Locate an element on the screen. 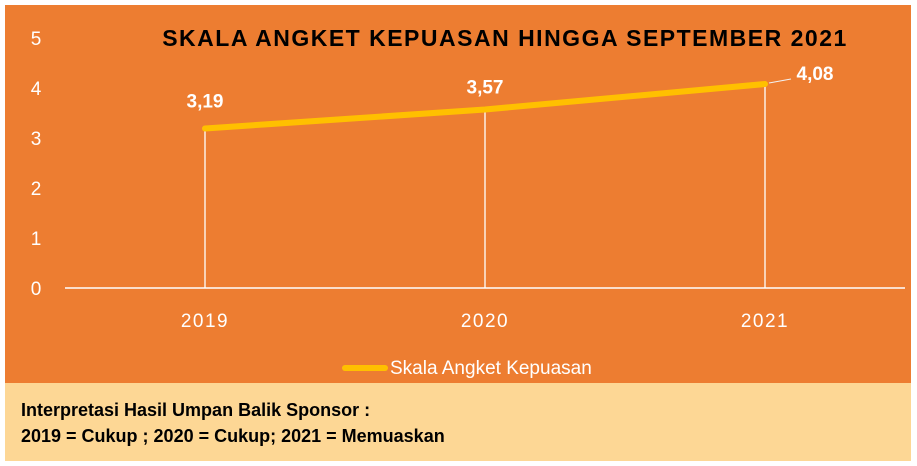 The height and width of the screenshot is (466, 917). y-tick-label: 0 is located at coordinates (36, 289).